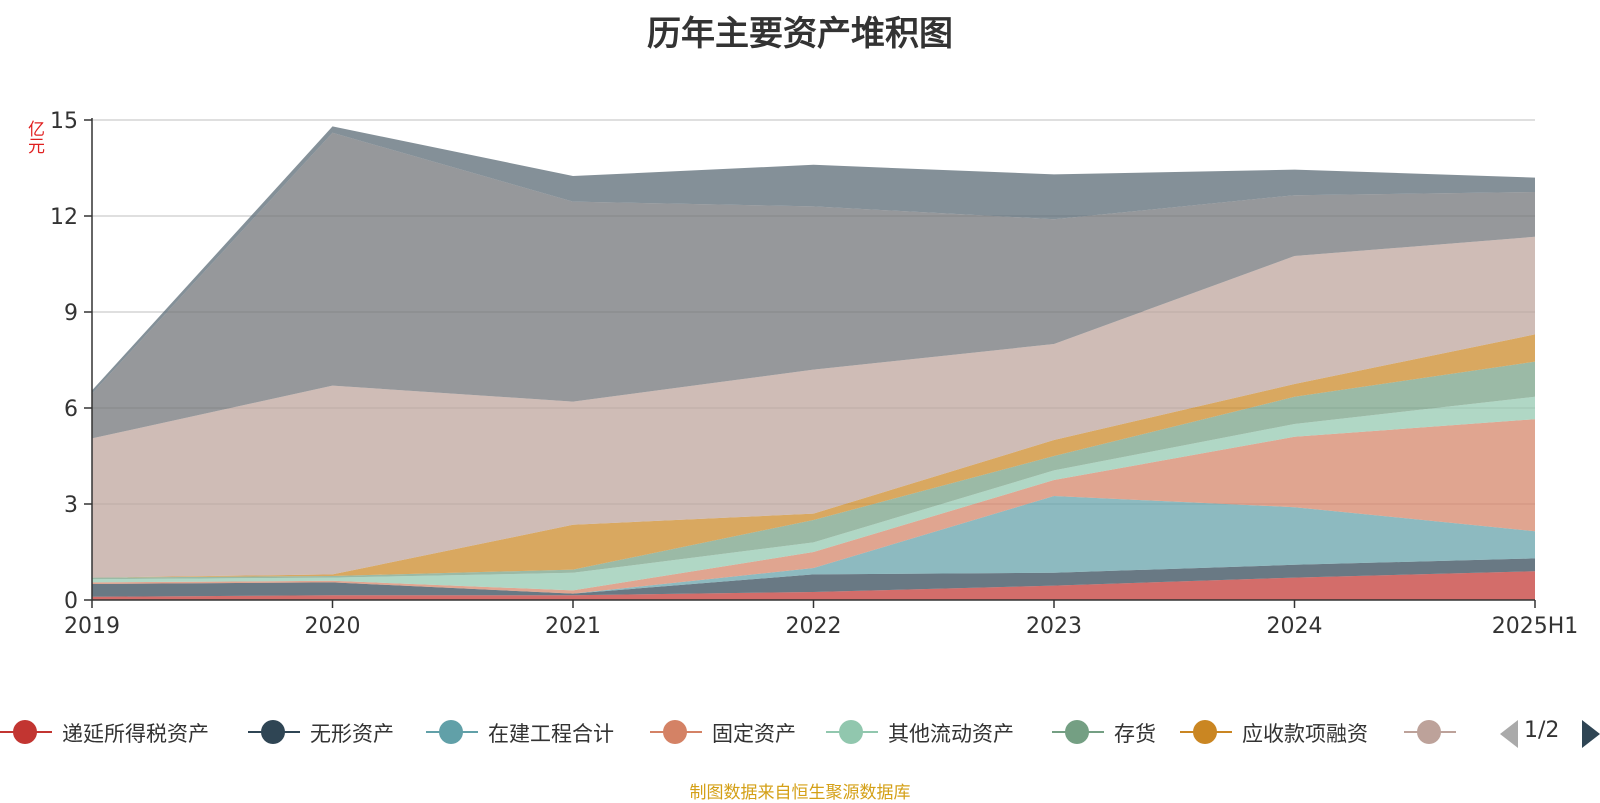  What do you see at coordinates (800, 793) in the screenshot?
I see `source-note: 制图数据来自恒生聚源数据库` at bounding box center [800, 793].